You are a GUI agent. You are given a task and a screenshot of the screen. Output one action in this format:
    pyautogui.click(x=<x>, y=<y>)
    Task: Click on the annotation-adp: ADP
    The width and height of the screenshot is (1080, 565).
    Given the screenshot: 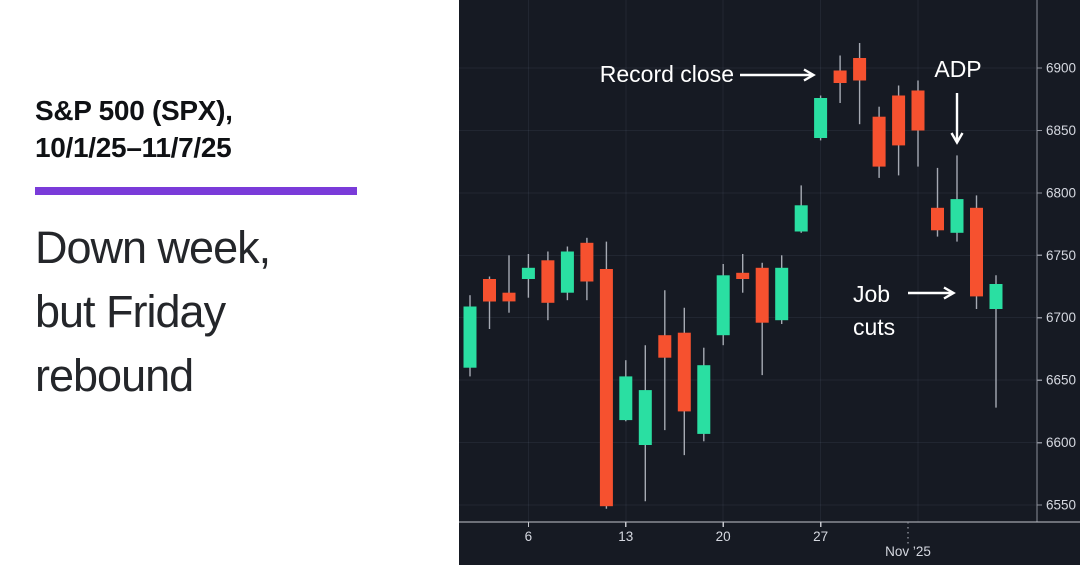 What is the action you would take?
    pyautogui.click(x=958, y=69)
    